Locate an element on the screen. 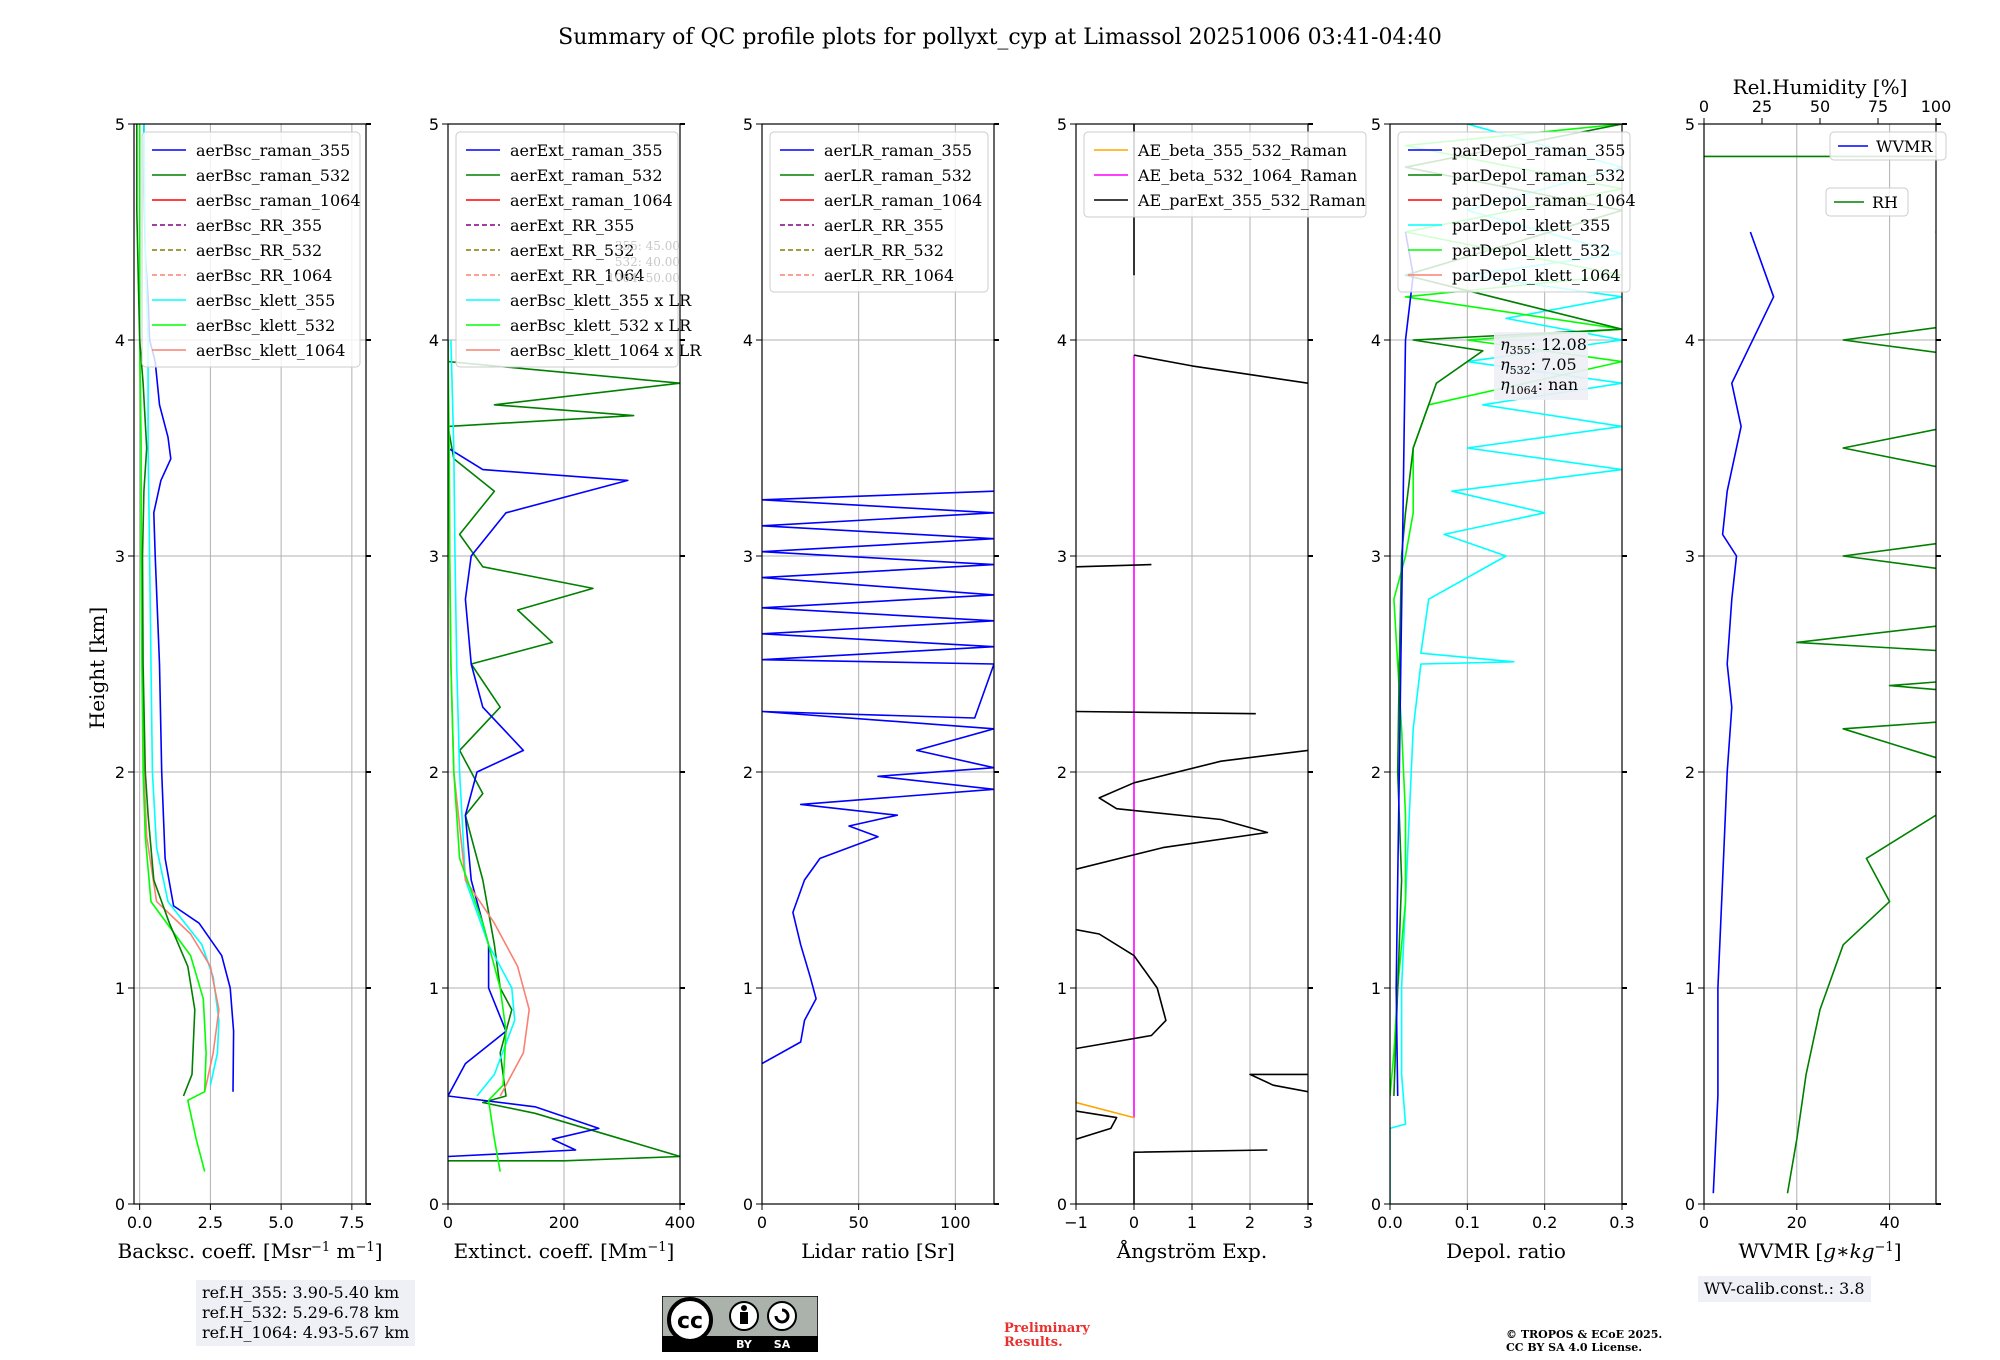  top-x-tick-label: 0 is located at coordinates (1704, 106).